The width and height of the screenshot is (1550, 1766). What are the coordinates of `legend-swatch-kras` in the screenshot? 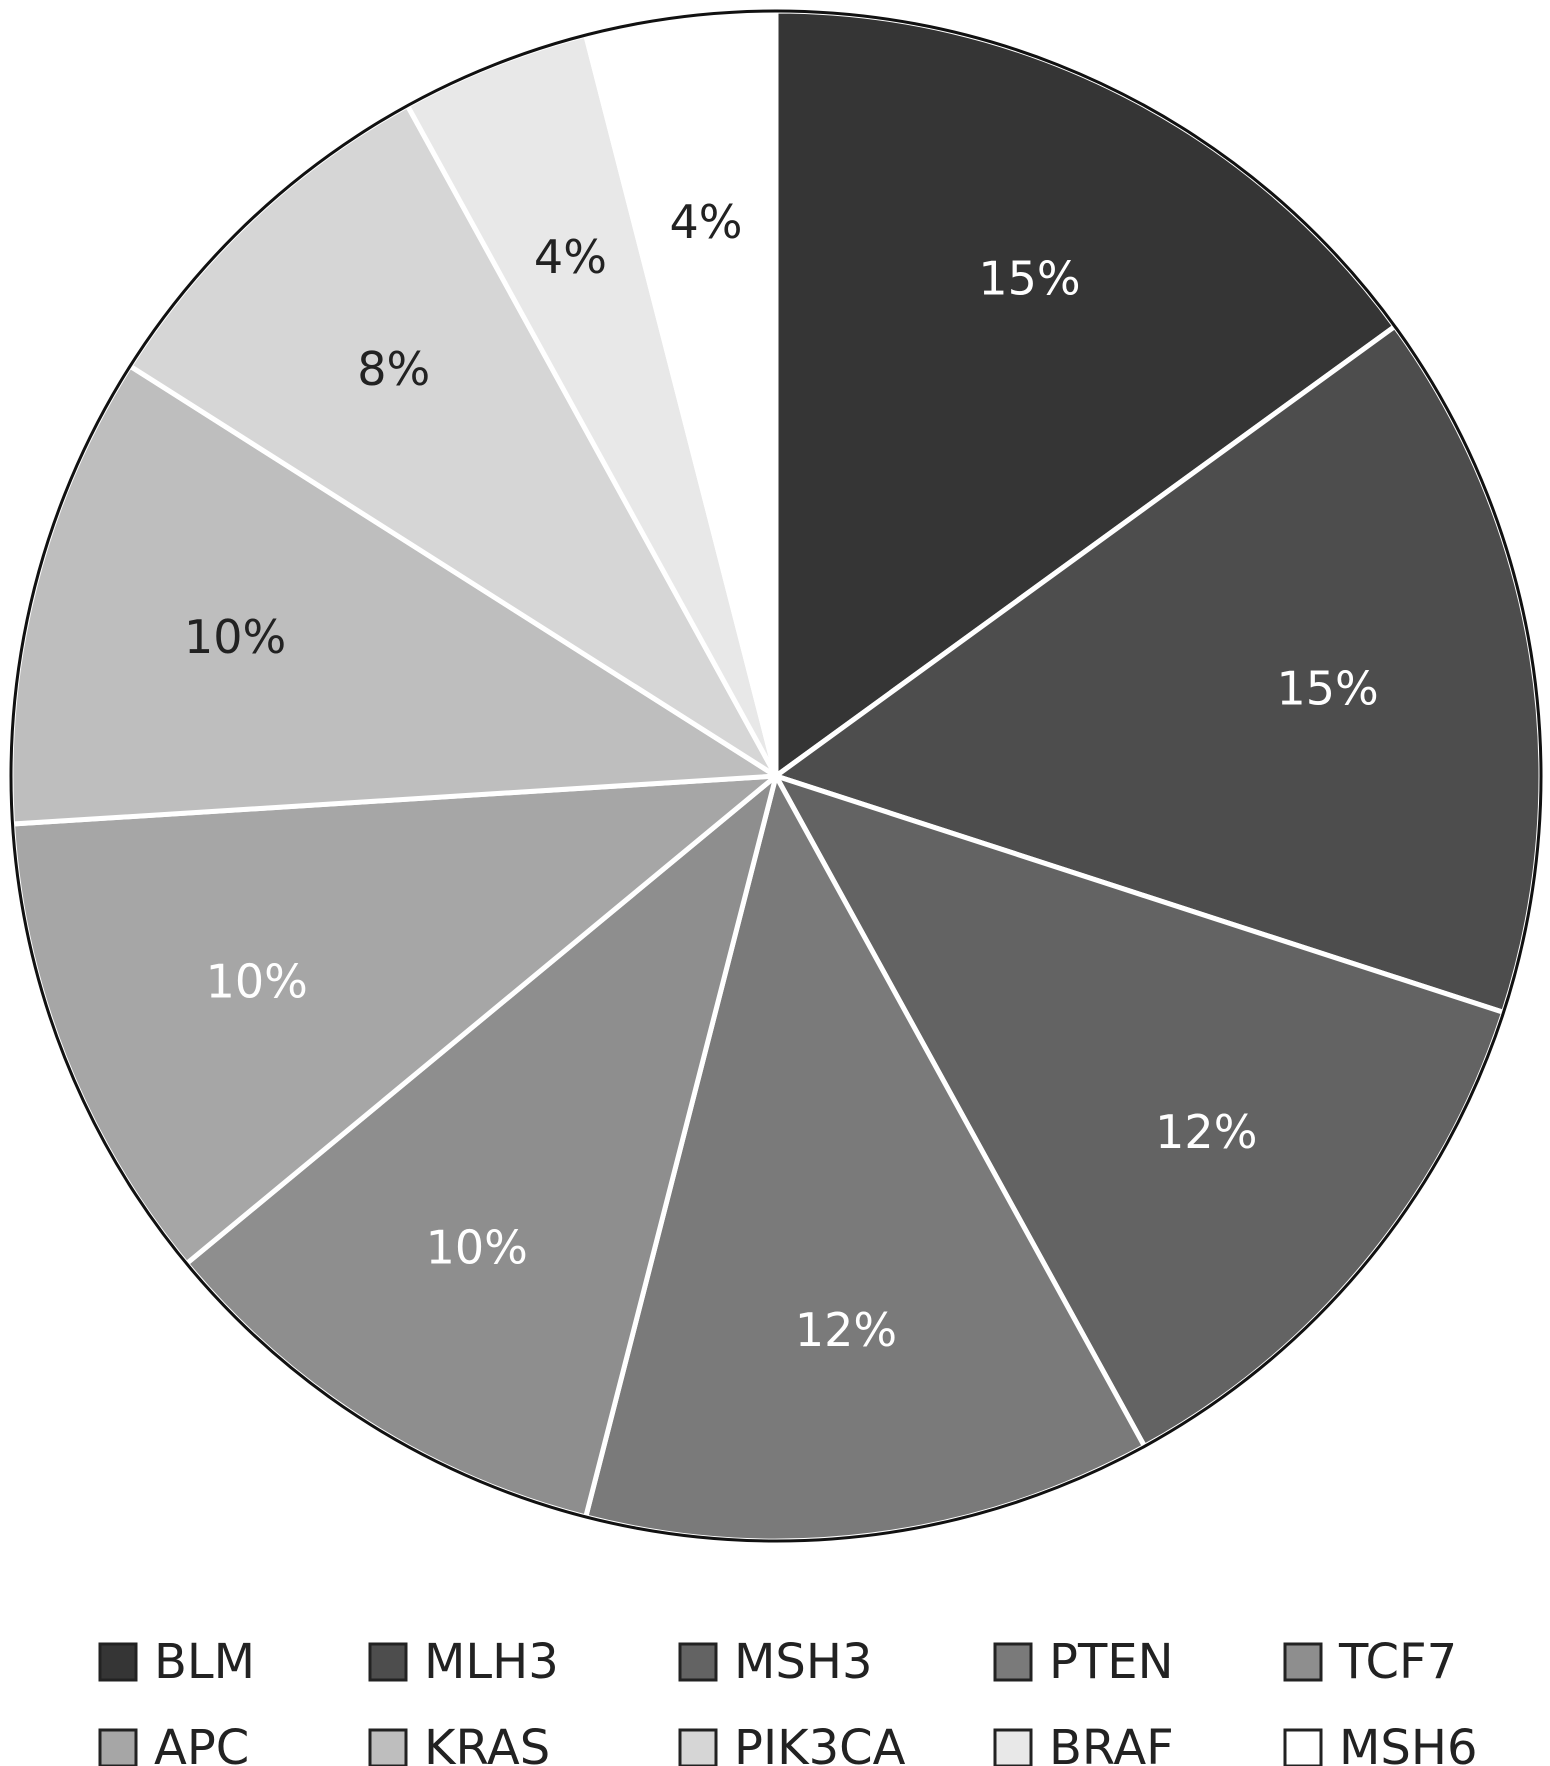 It's located at (388, 1747).